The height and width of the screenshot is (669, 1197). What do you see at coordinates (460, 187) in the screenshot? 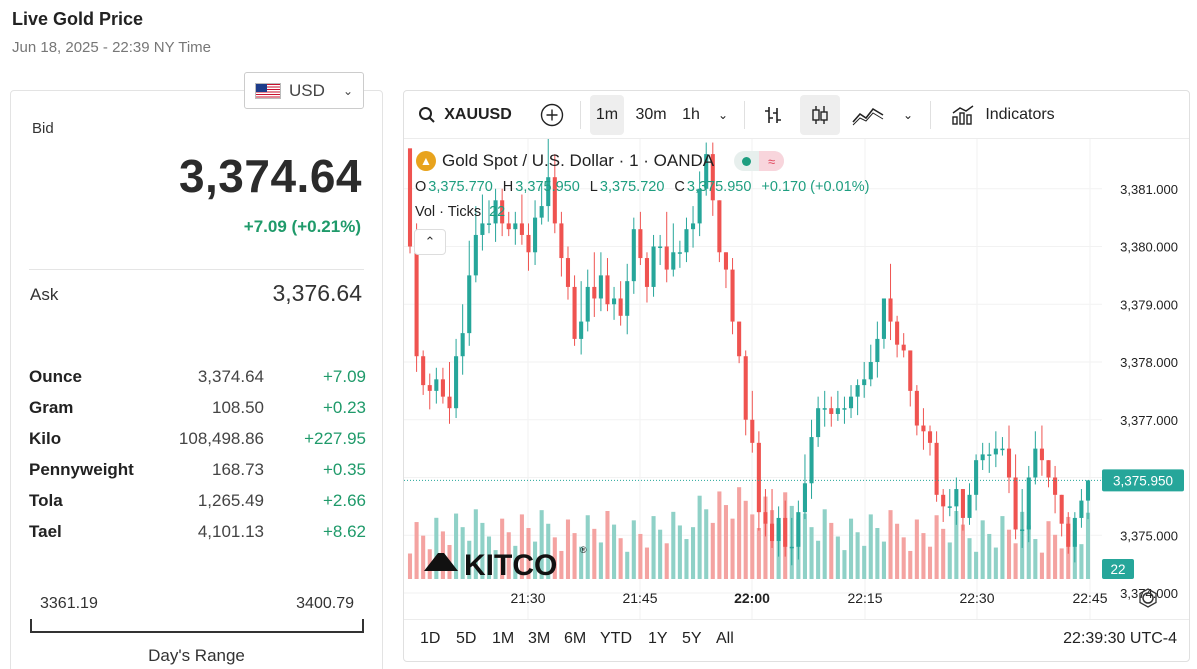
I see `open-value: 3,375.770` at bounding box center [460, 187].